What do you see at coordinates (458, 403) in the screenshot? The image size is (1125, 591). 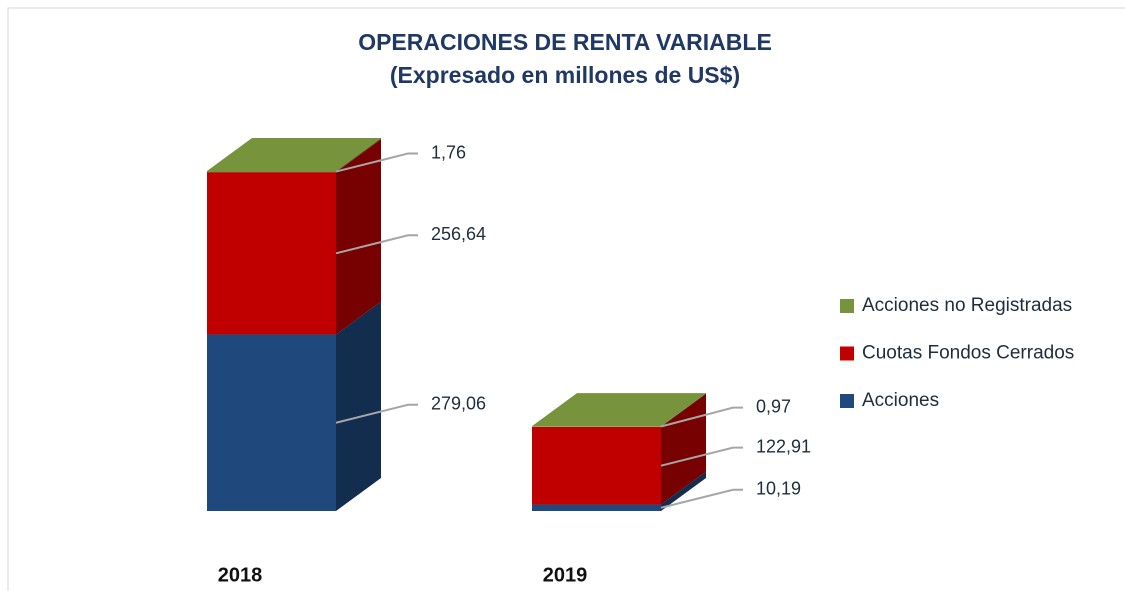 I see `data-label: 279,06` at bounding box center [458, 403].